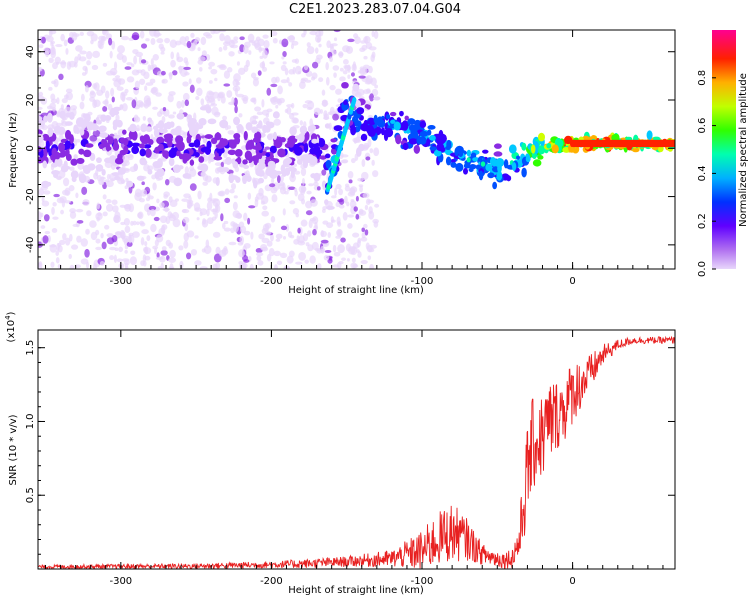  What do you see at coordinates (30, 196) in the screenshot?
I see `y-tick-label: -20` at bounding box center [30, 196].